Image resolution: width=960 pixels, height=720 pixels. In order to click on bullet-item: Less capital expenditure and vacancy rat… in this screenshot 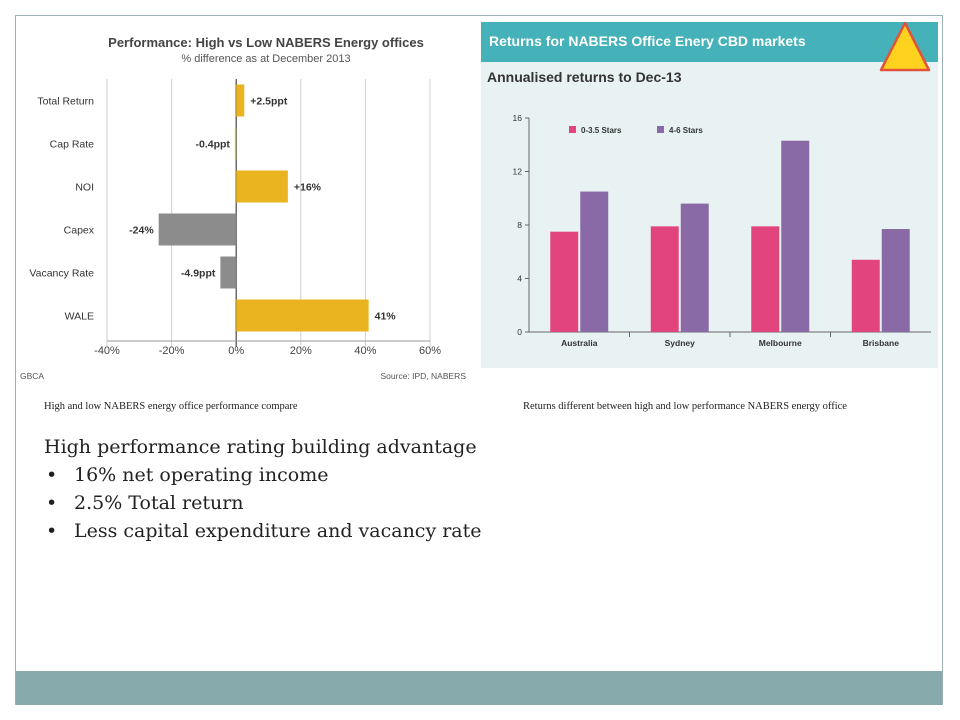, I will do `click(263, 531)`.